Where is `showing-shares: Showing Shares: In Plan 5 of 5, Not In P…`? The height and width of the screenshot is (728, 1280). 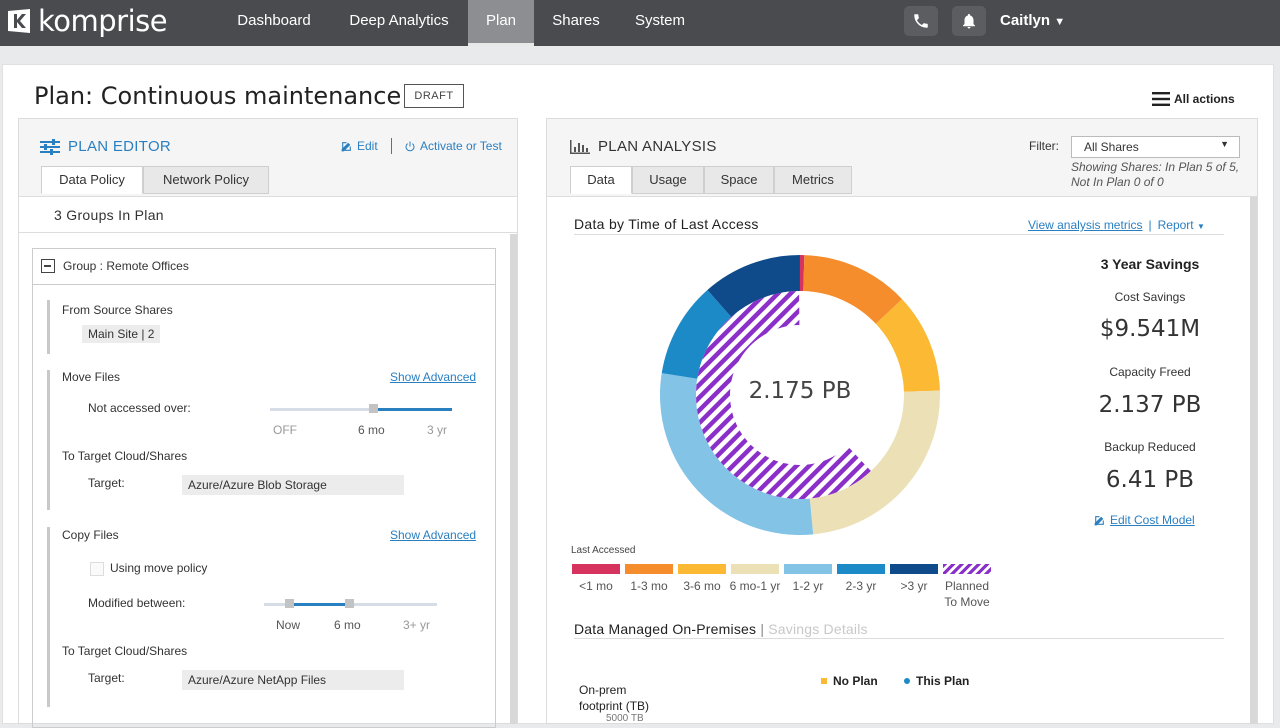 showing-shares: Showing Shares: In Plan 5 of 5, Not In P… is located at coordinates (1155, 175).